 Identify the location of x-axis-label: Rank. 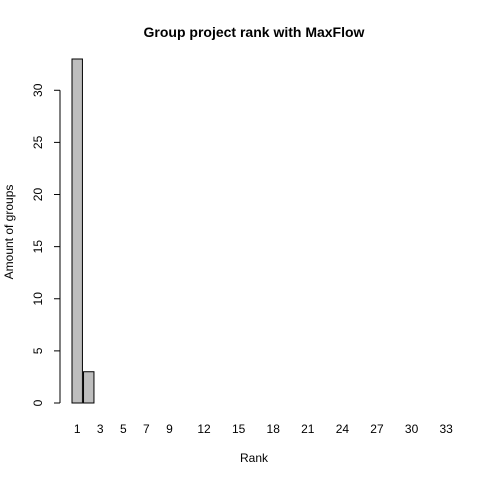
(254, 458).